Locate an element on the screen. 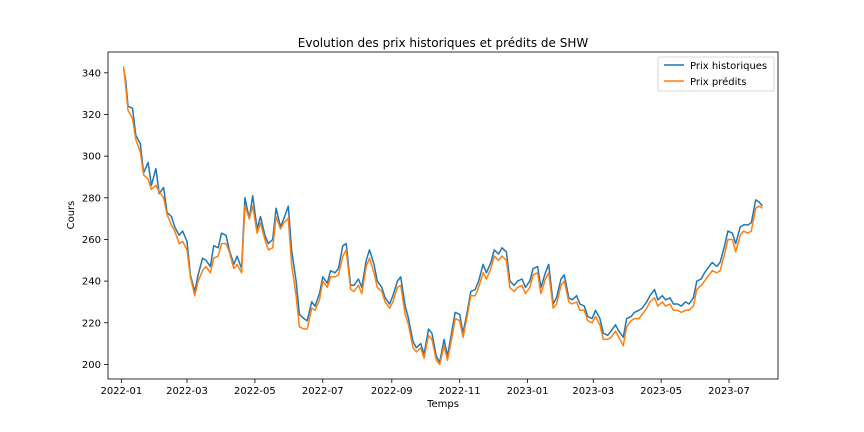  y-tick-label: 280 is located at coordinates (91, 198).